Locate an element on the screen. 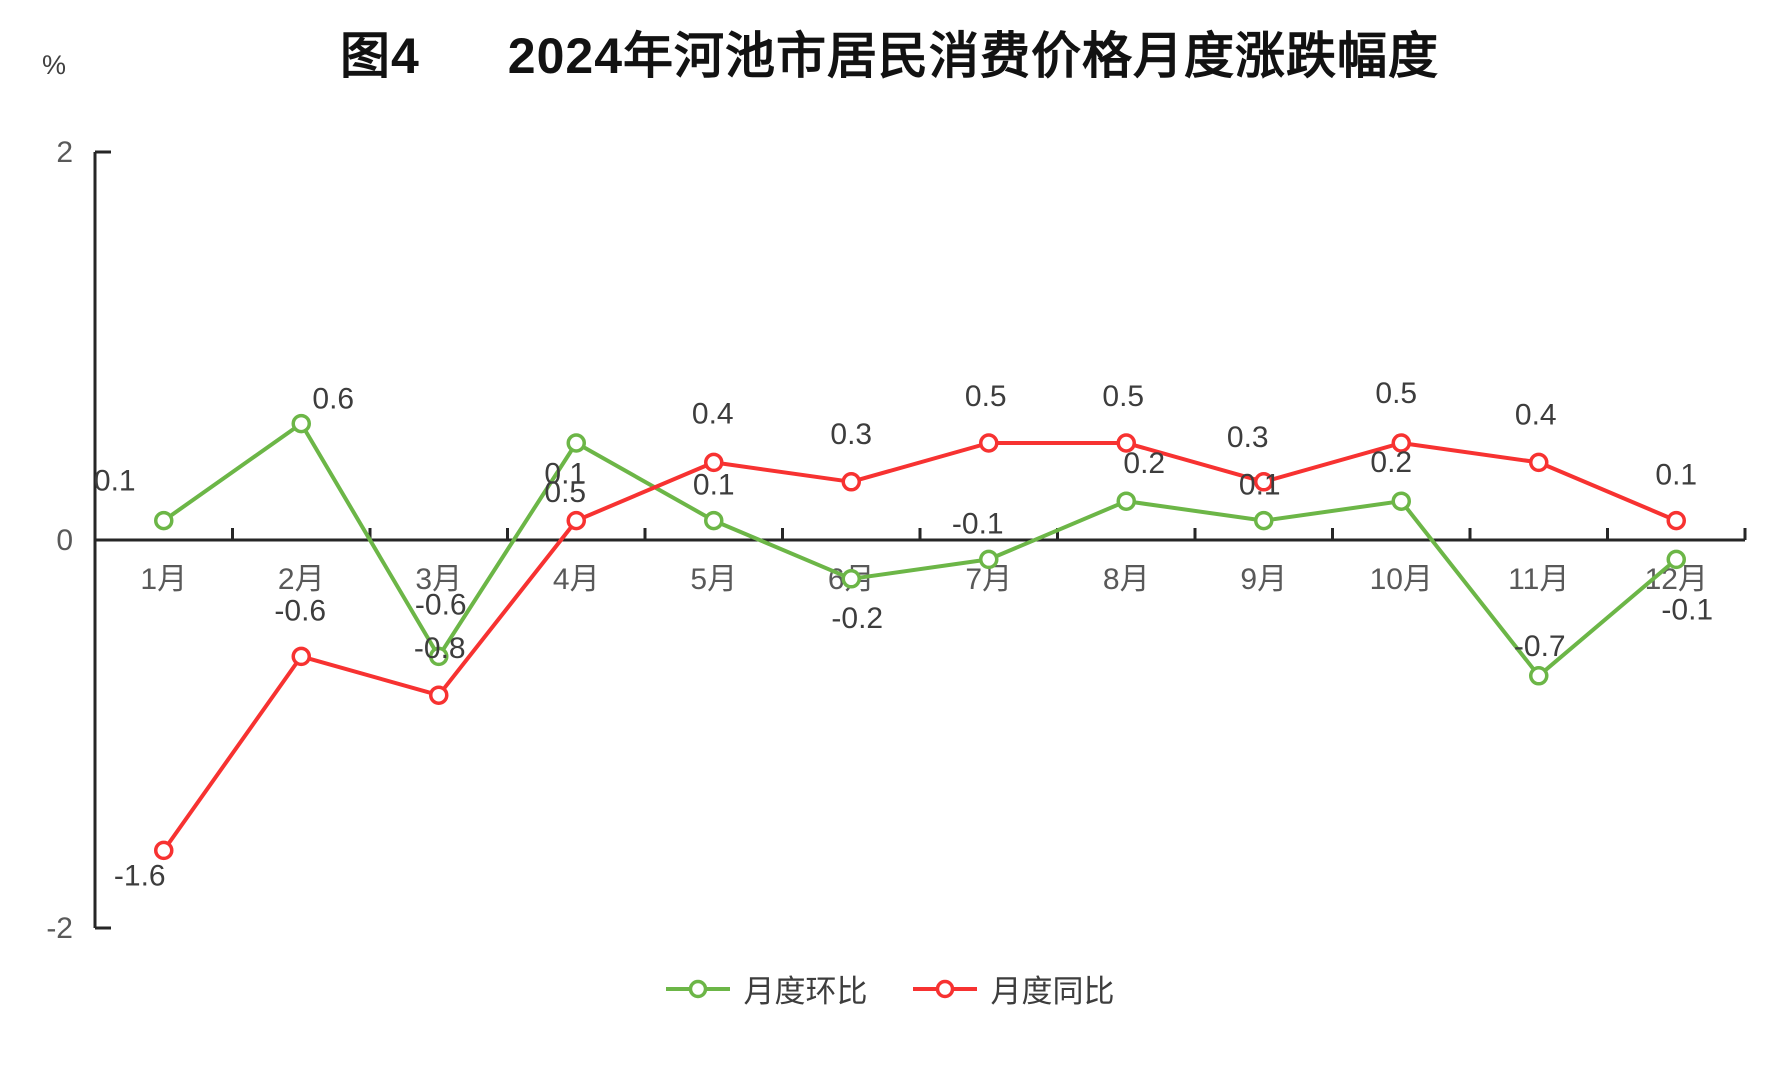  yoy-data-label-3: -0.8 is located at coordinates (440, 648).